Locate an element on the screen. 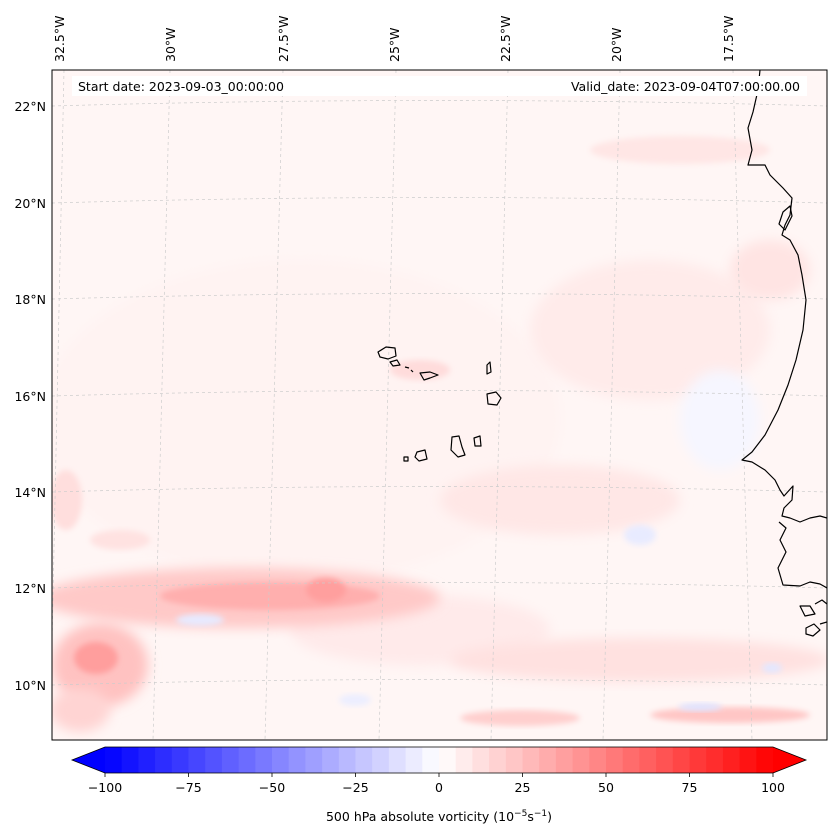 The width and height of the screenshot is (837, 839). island-sao-vicente is located at coordinates (395, 363).